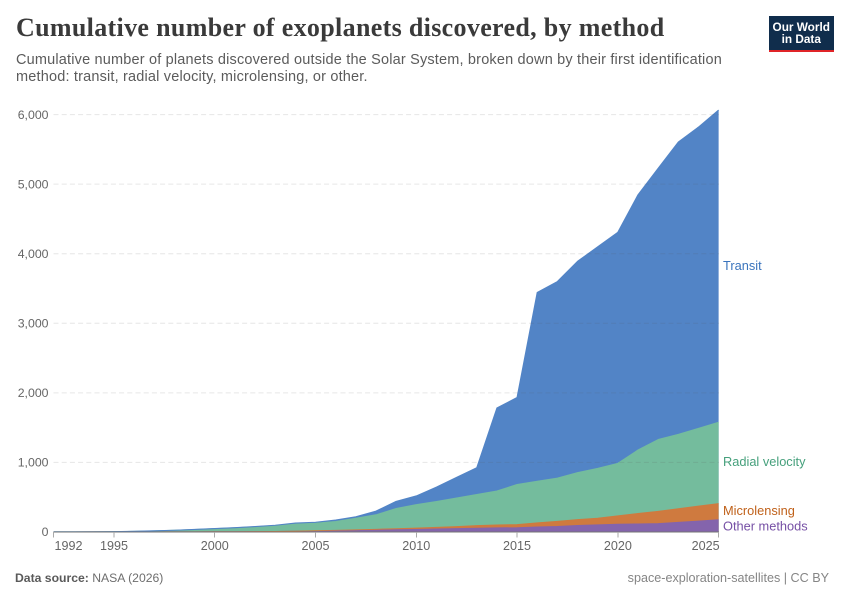 This screenshot has height=600, width=850. I want to click on svg-text: 2025, so click(706, 546).